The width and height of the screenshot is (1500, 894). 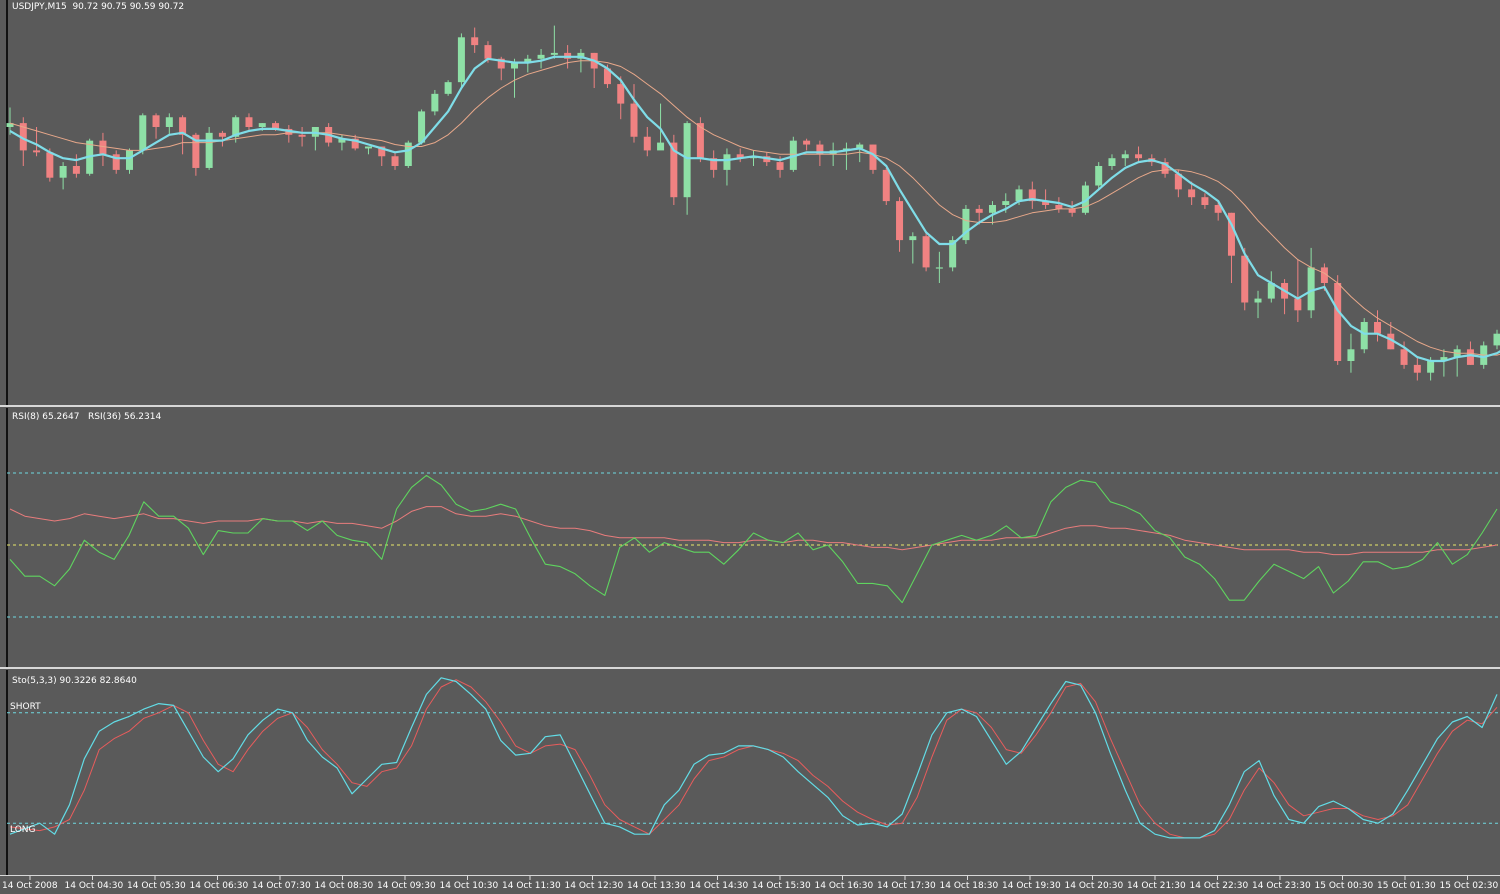 What do you see at coordinates (39, 7) in the screenshot?
I see `symbol-label: USDJPY,M15` at bounding box center [39, 7].